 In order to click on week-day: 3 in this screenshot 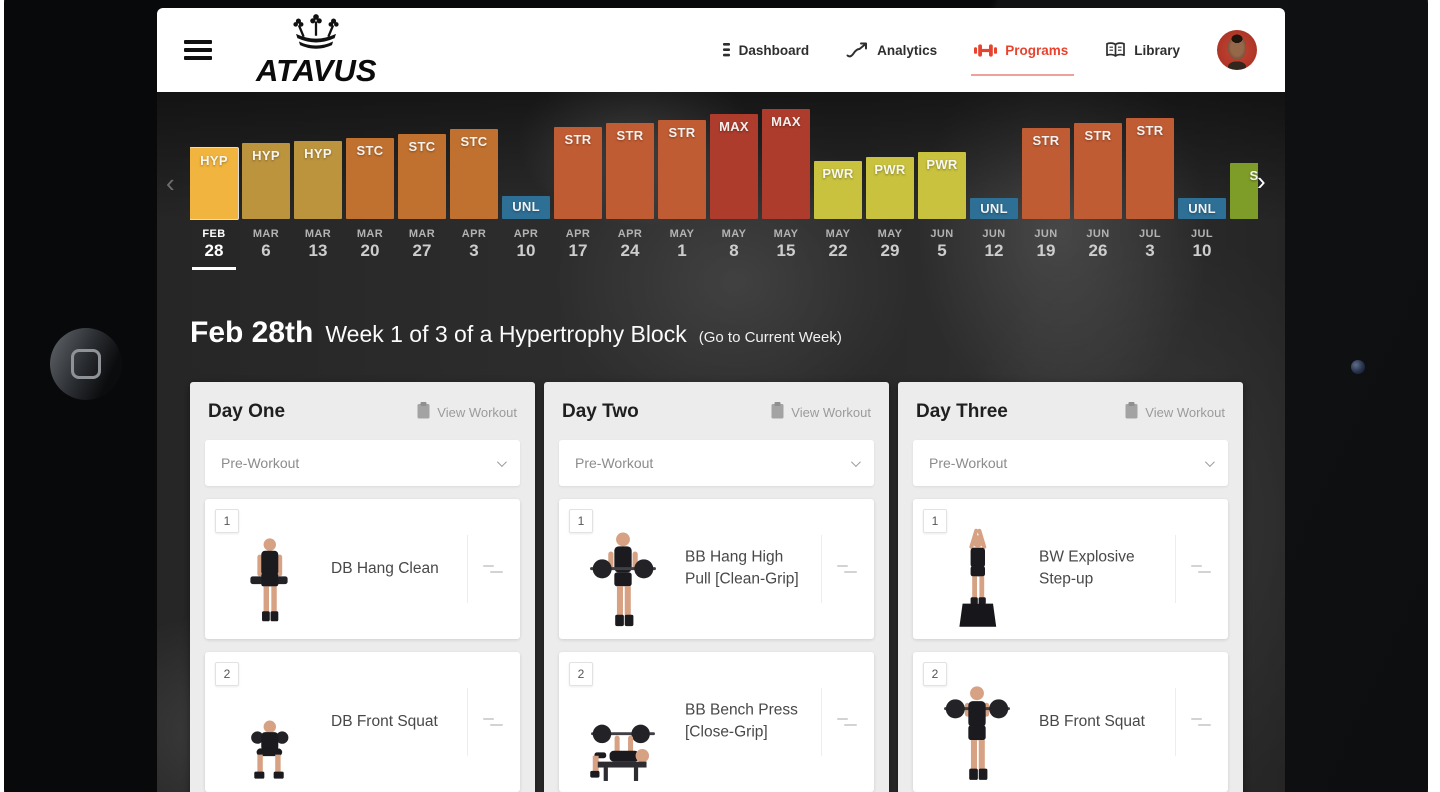, I will do `click(474, 250)`.